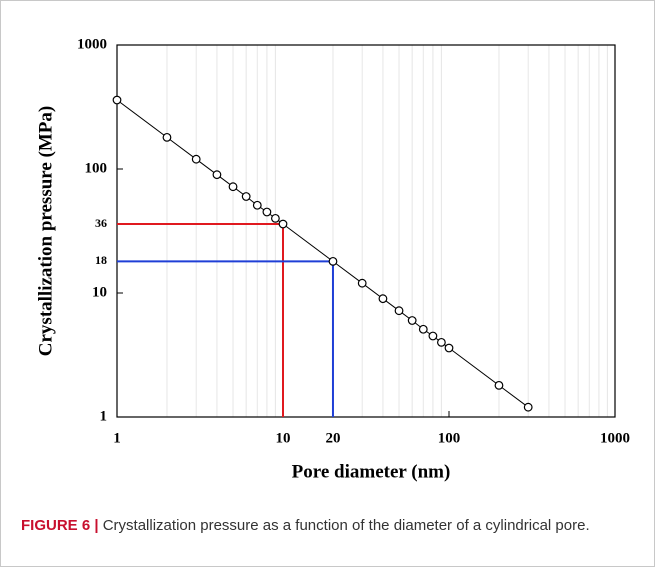  What do you see at coordinates (332, 438) in the screenshot?
I see `x-tick-label: 20` at bounding box center [332, 438].